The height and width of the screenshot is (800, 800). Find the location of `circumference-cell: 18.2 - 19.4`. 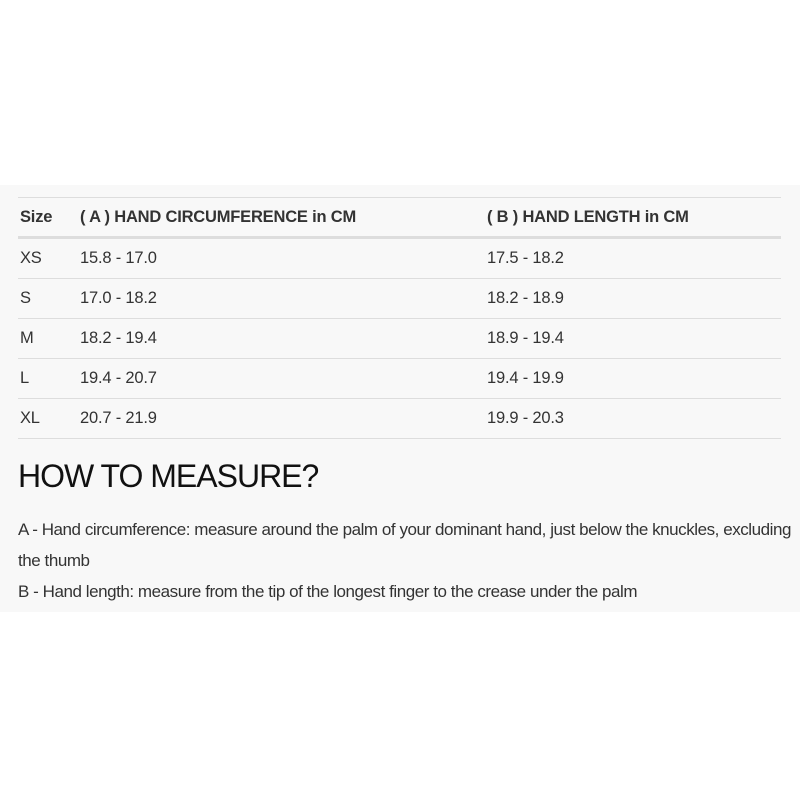

circumference-cell: 18.2 - 19.4 is located at coordinates (283, 338).